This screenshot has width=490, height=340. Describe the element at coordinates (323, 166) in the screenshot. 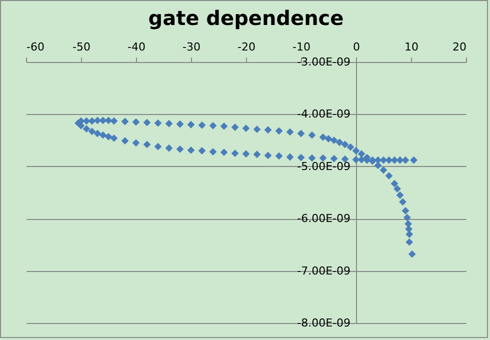

I see `y-tick-label: -5.00E-09` at that location.